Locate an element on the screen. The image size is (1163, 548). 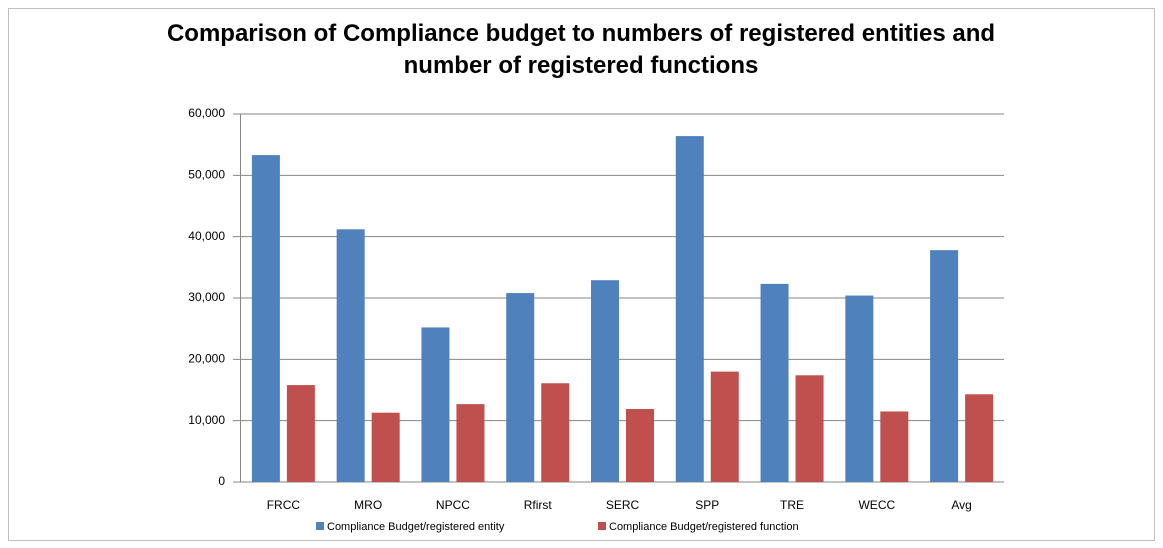
y-tick-label: 40,000 is located at coordinates (206, 236).